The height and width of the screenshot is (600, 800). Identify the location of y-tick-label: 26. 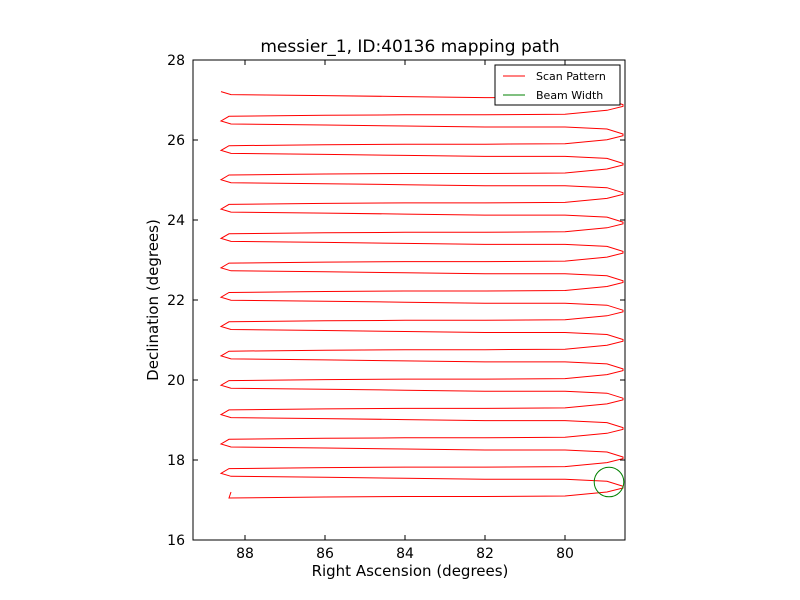
(176, 141).